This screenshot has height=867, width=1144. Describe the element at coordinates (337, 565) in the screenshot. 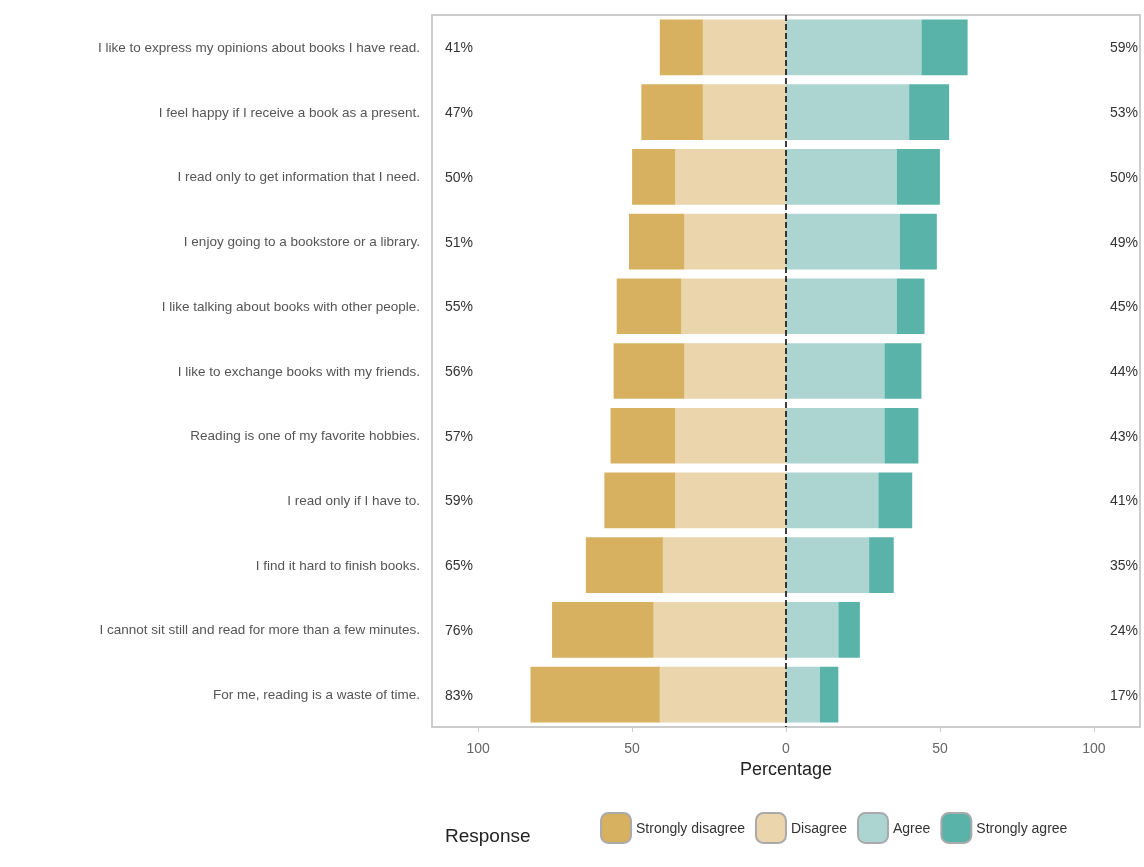

I see `y-tick-label: I find it hard to finish books.` at that location.